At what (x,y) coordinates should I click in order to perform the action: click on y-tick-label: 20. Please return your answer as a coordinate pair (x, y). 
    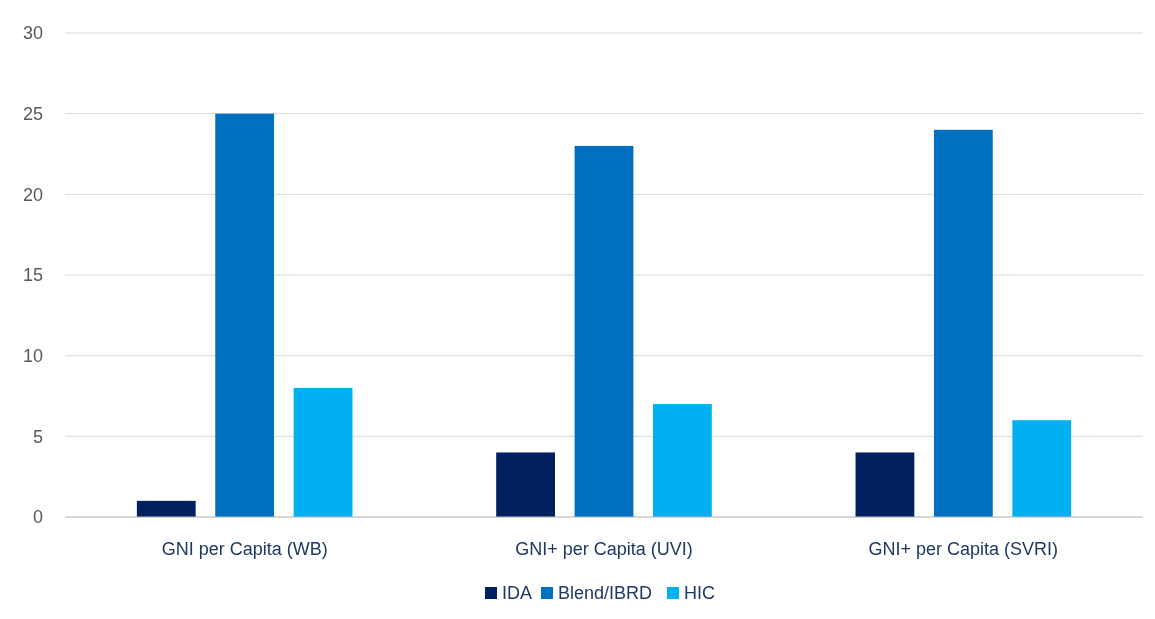
    Looking at the image, I should click on (32, 194).